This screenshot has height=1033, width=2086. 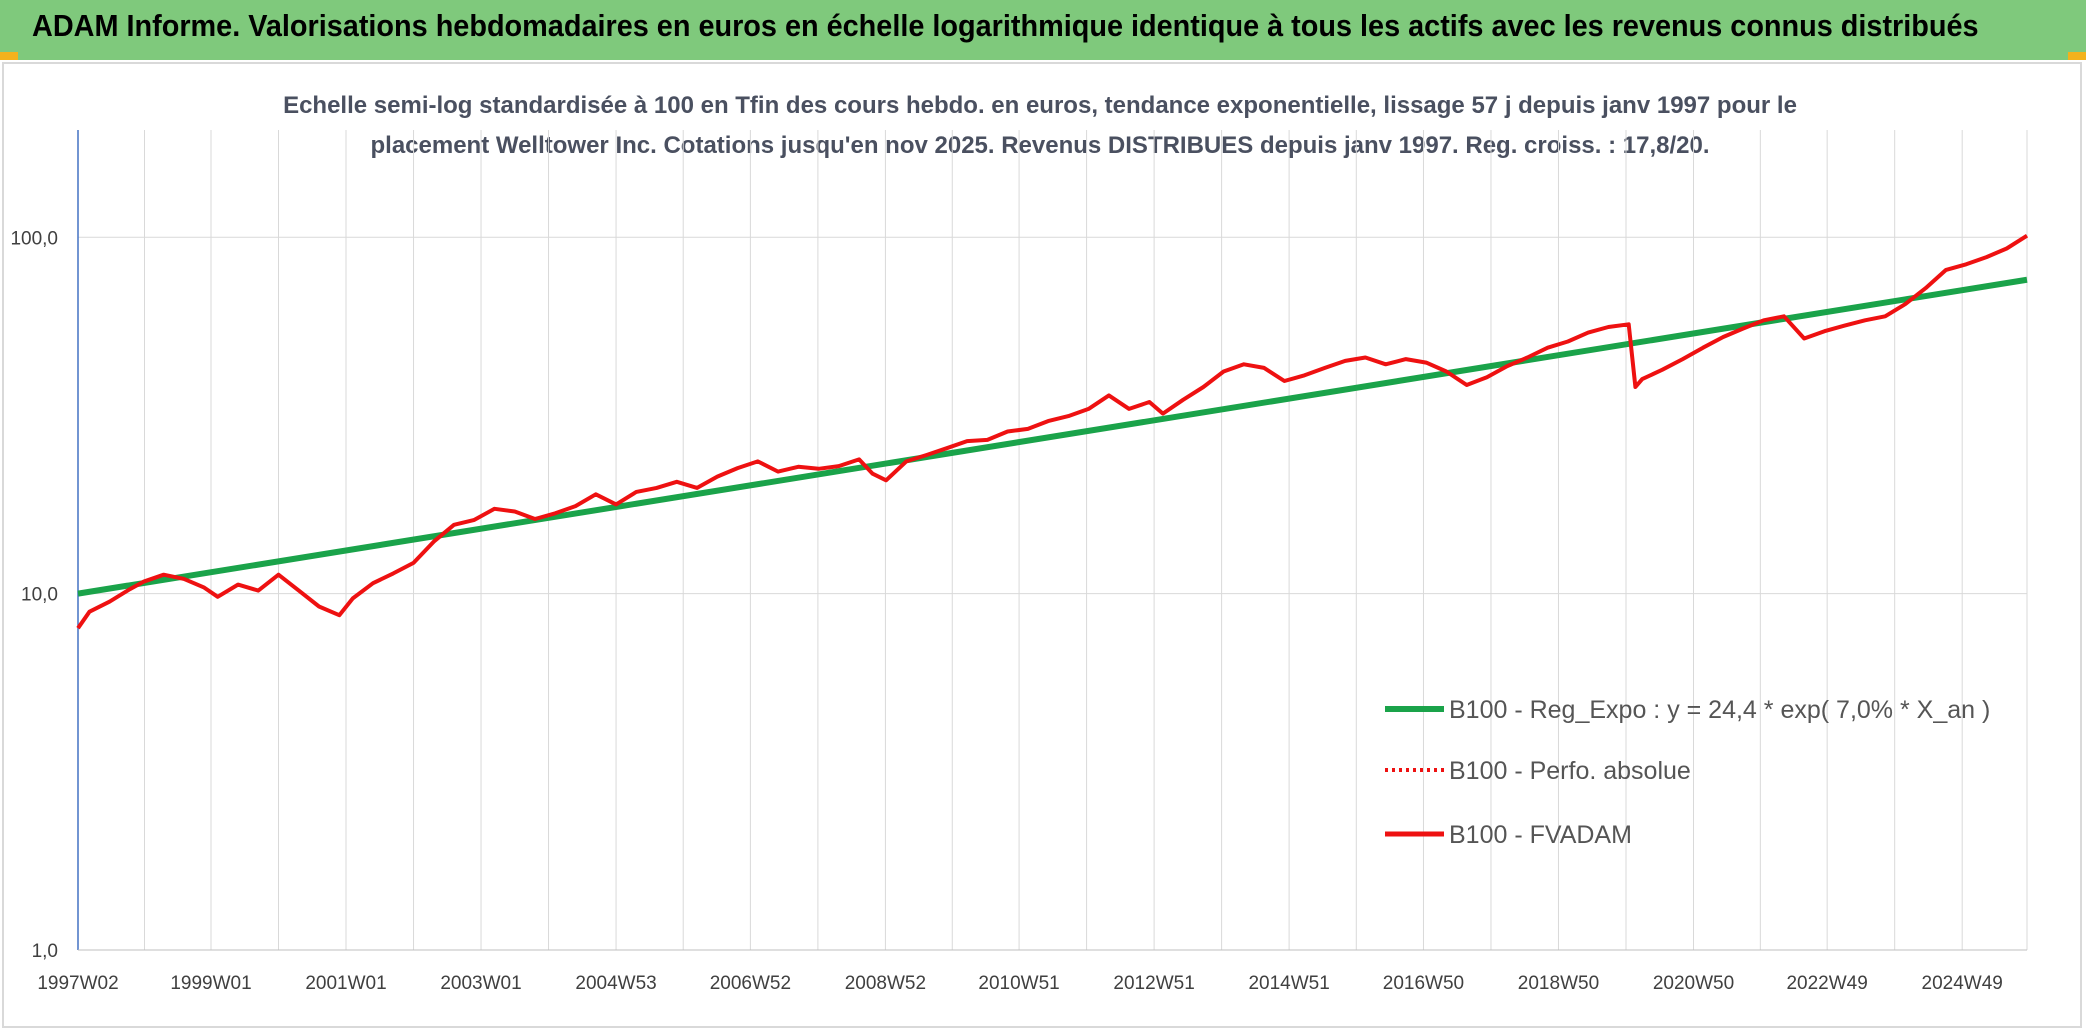 I want to click on x-tick-label: 2006W52, so click(x=750, y=983).